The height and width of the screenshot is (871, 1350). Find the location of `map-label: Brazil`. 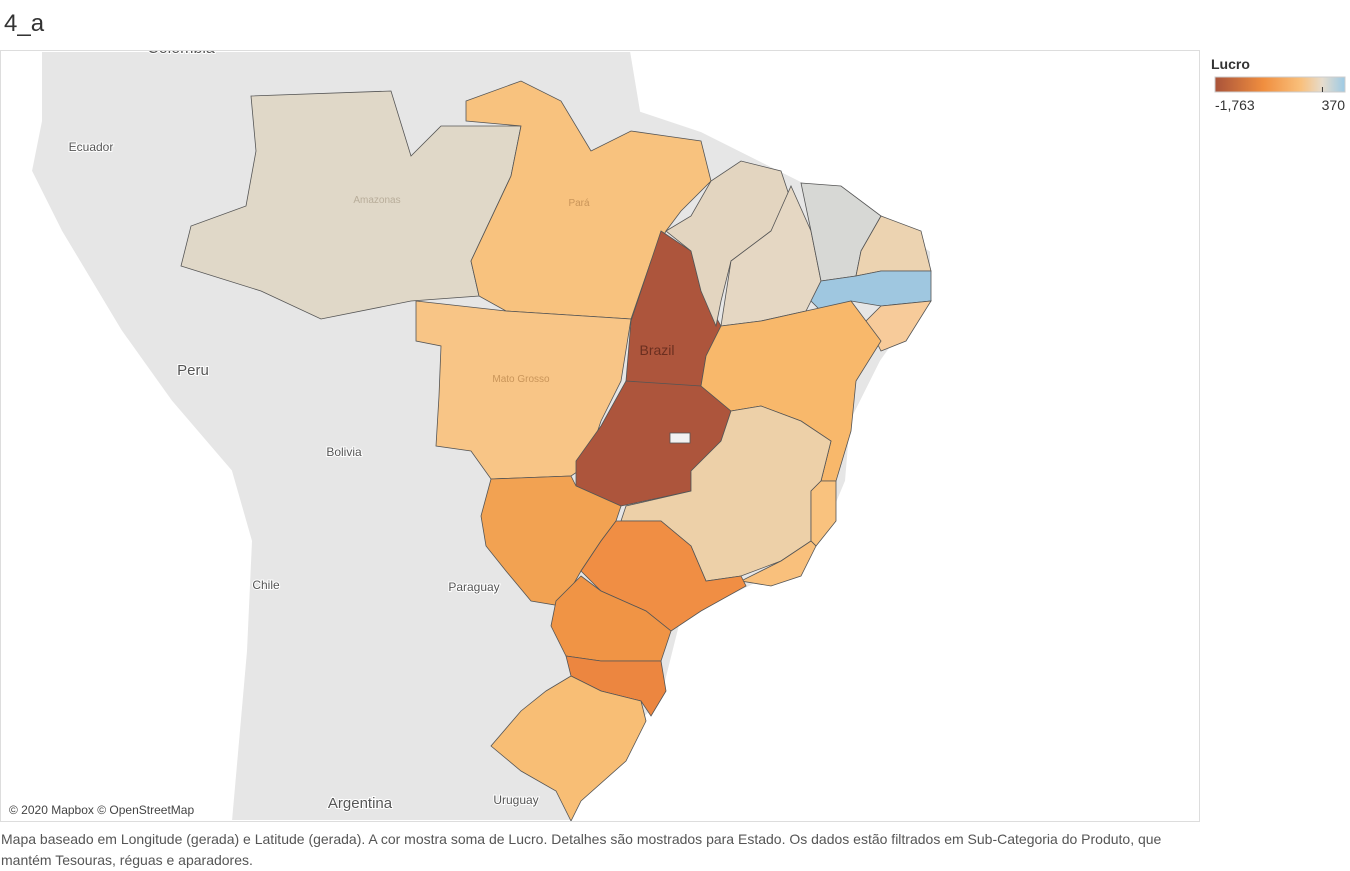

map-label: Brazil is located at coordinates (656, 350).